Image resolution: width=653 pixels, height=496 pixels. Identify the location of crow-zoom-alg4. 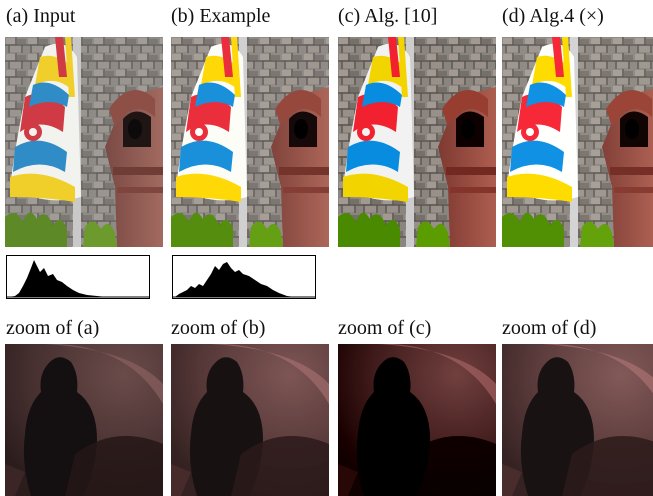
(577, 420).